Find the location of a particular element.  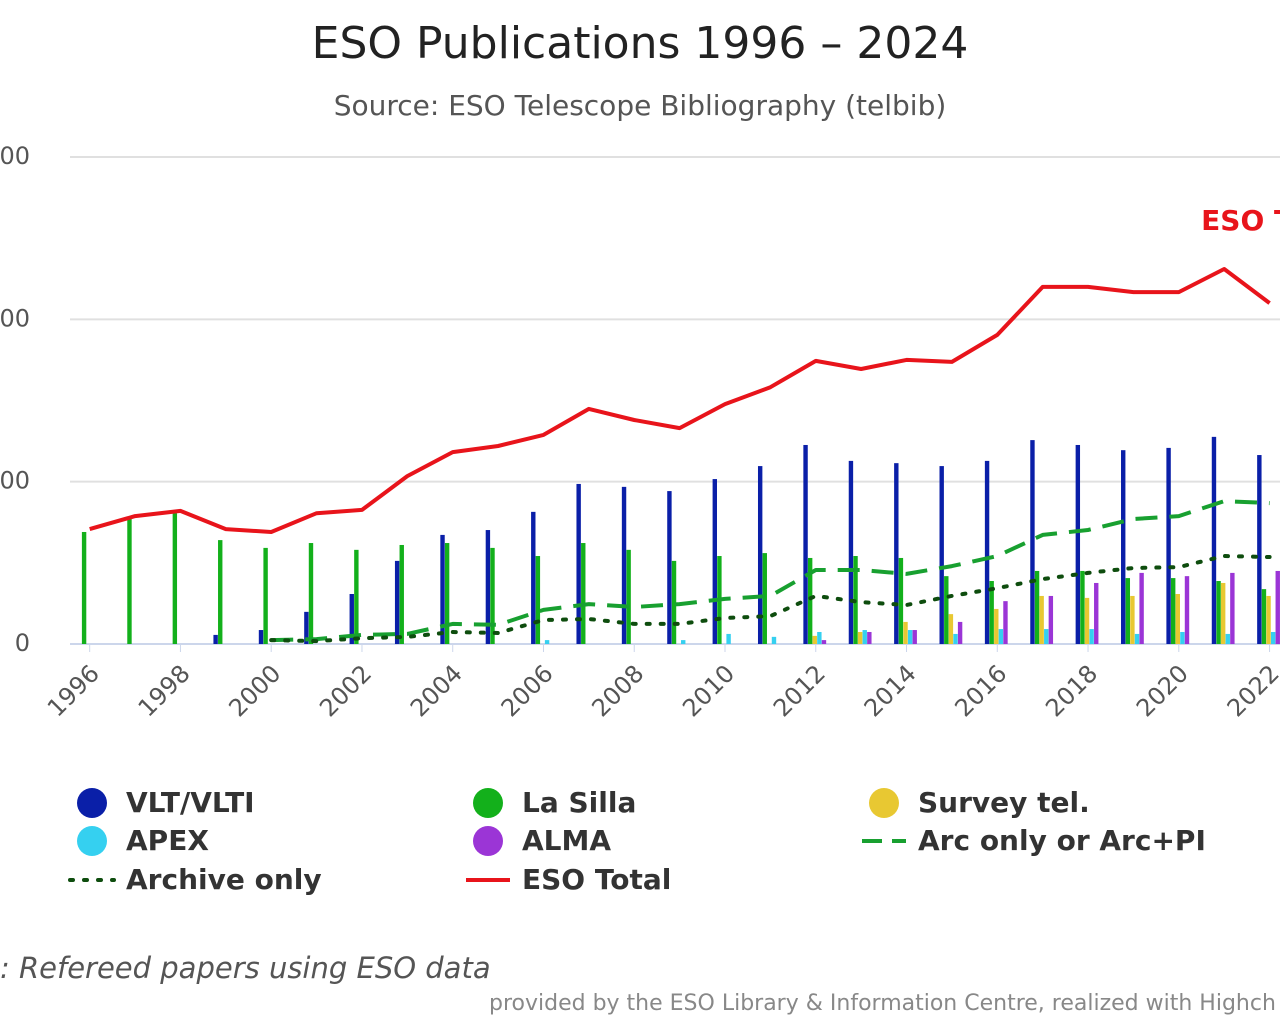

y-tick-label: 500 is located at coordinates (15, 481).